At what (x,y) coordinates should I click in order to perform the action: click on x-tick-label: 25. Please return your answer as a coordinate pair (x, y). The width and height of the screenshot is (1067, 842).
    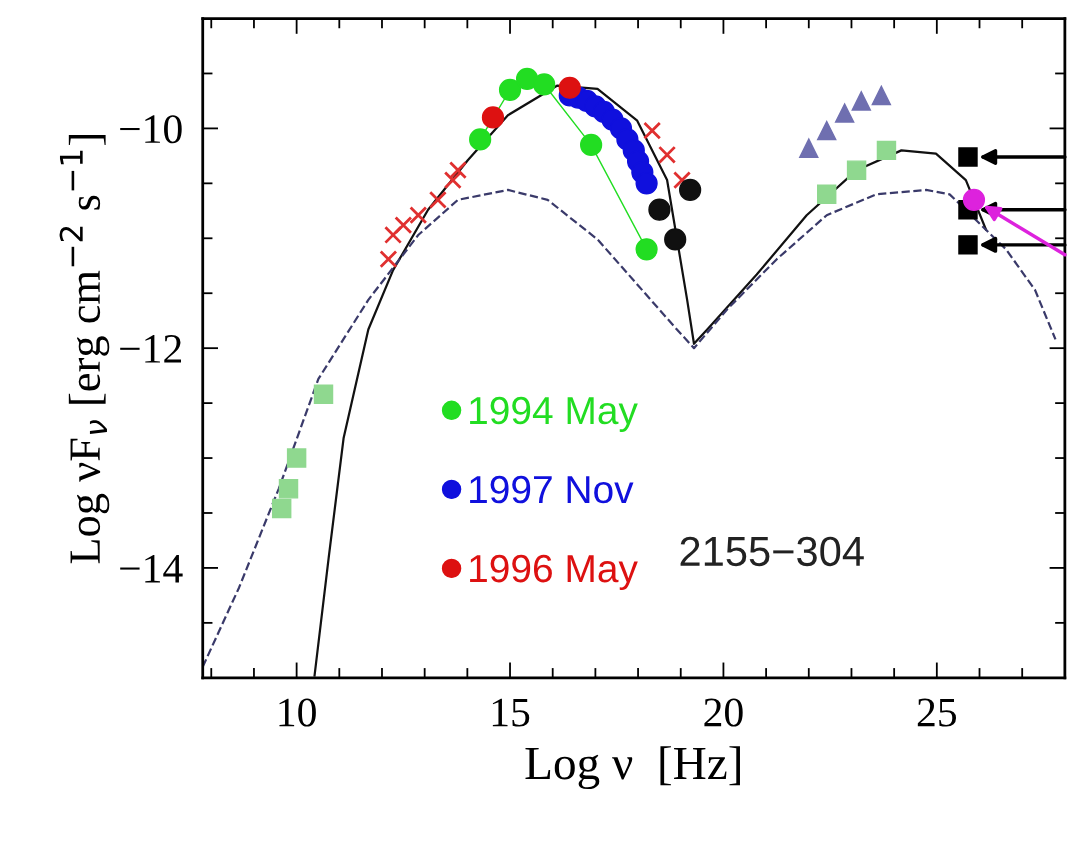
    Looking at the image, I should click on (937, 712).